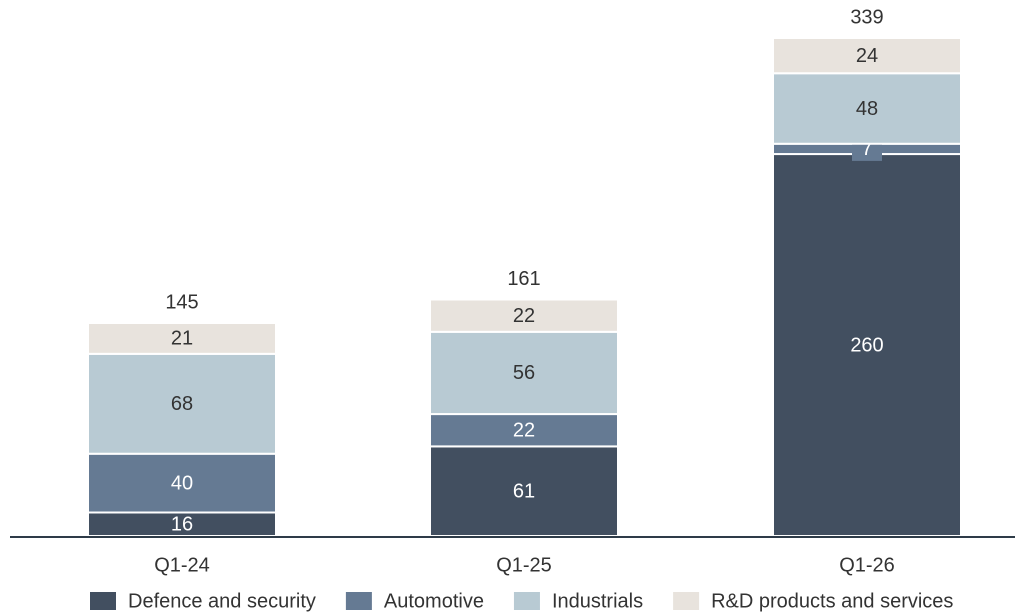 The width and height of the screenshot is (1025, 613). What do you see at coordinates (524, 491) in the screenshot?
I see `data-label: 61` at bounding box center [524, 491].